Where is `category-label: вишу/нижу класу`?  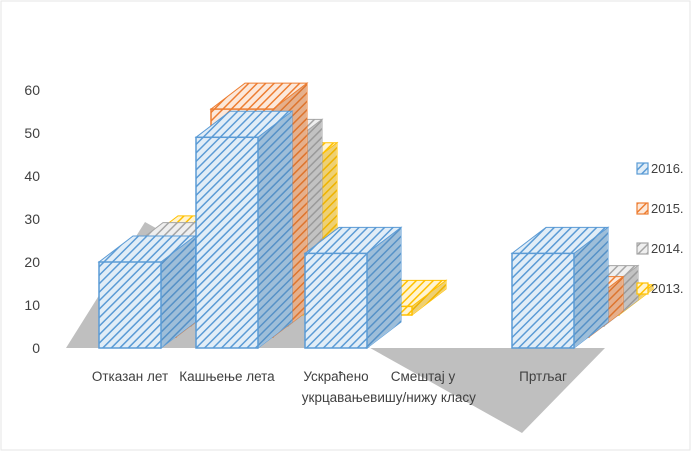 category-label: вишу/нижу класу is located at coordinates (423, 397).